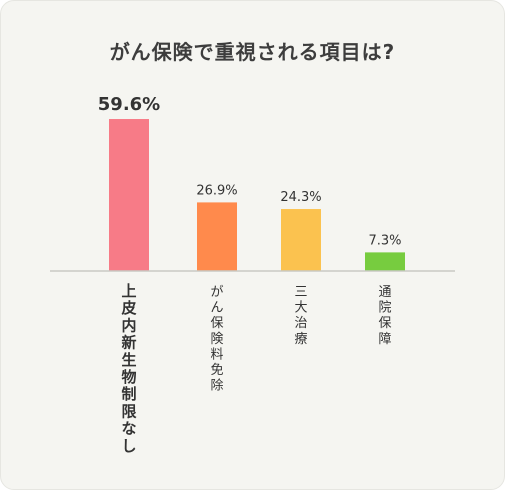 This screenshot has width=505, height=490. Describe the element at coordinates (128, 446) in the screenshot. I see `category-char: し` at that location.